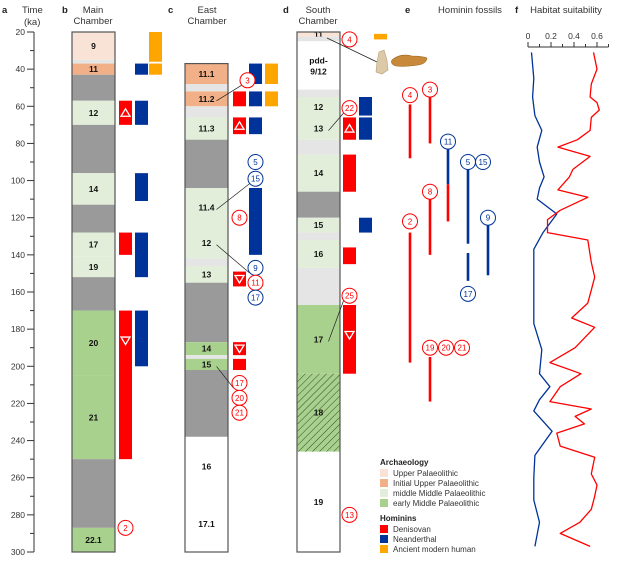  Describe the element at coordinates (18, 441) in the screenshot. I see `axis-tick-label: 240` at that location.